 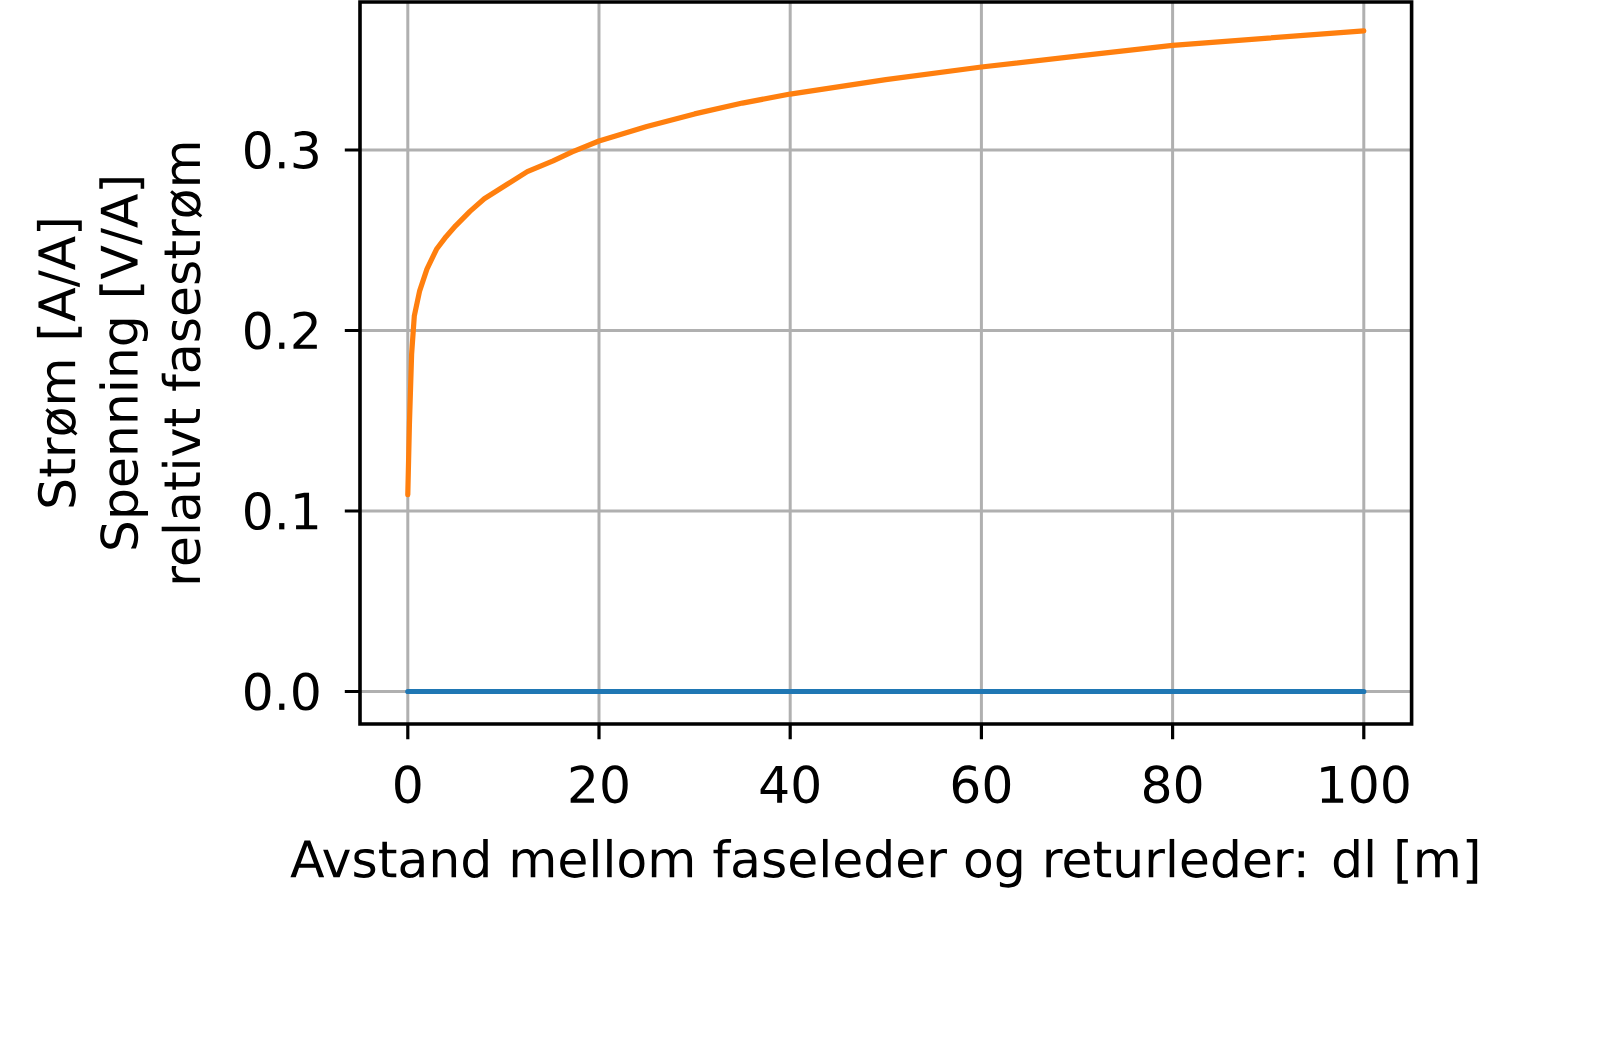 I want to click on x-tick-label: 100, so click(x=1365, y=784).